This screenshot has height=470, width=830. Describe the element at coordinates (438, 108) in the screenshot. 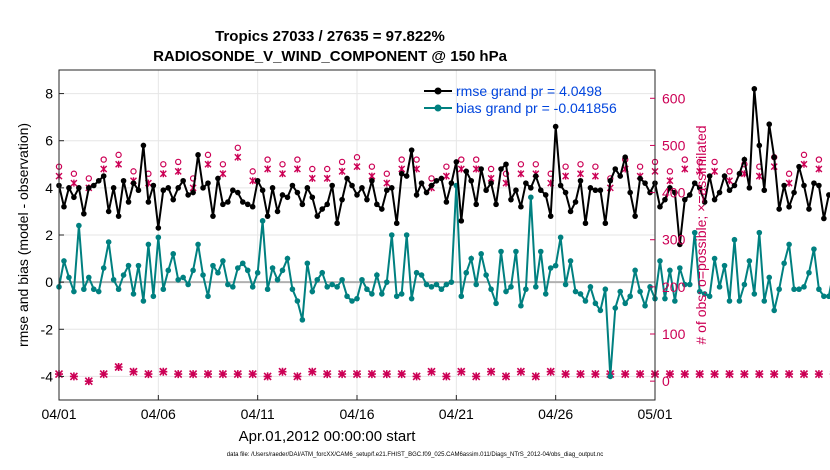

I see `legend-bias-marker` at that location.